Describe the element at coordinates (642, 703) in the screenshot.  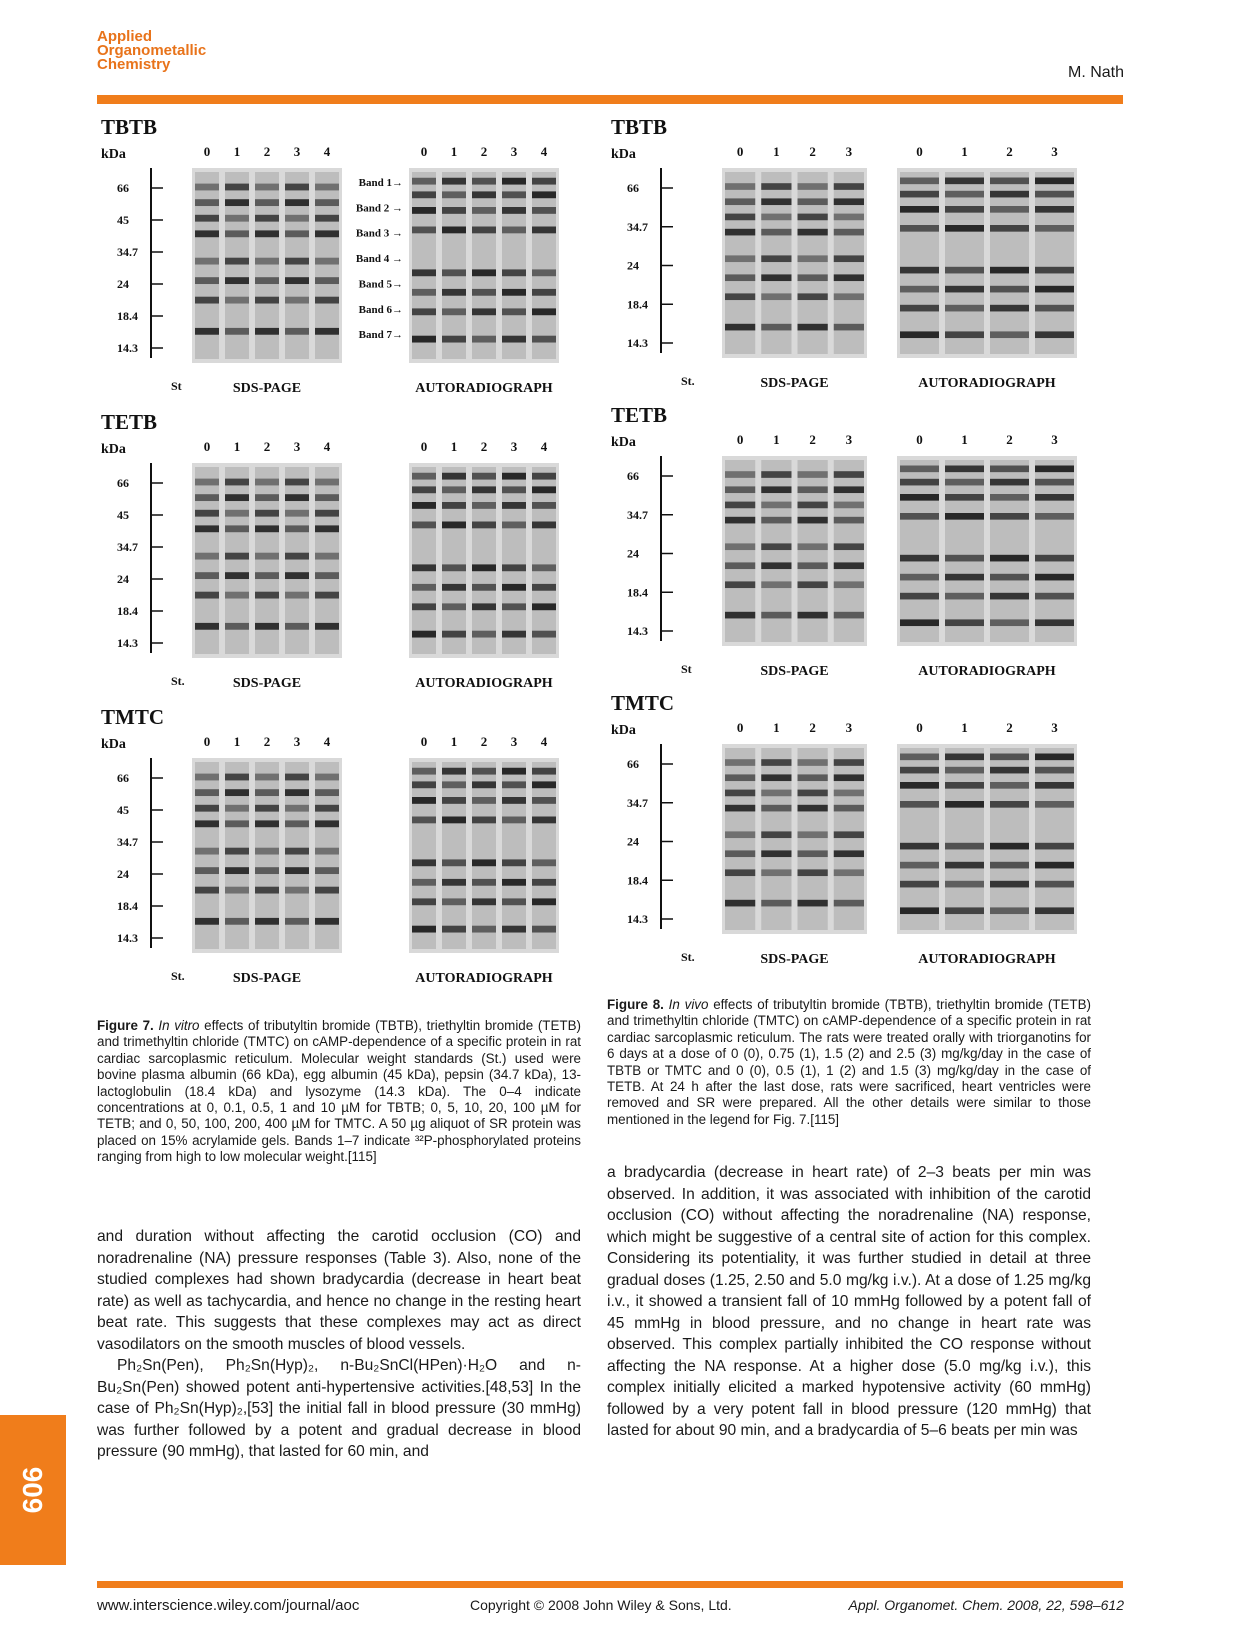
I see `compound-label: TMTC` at that location.